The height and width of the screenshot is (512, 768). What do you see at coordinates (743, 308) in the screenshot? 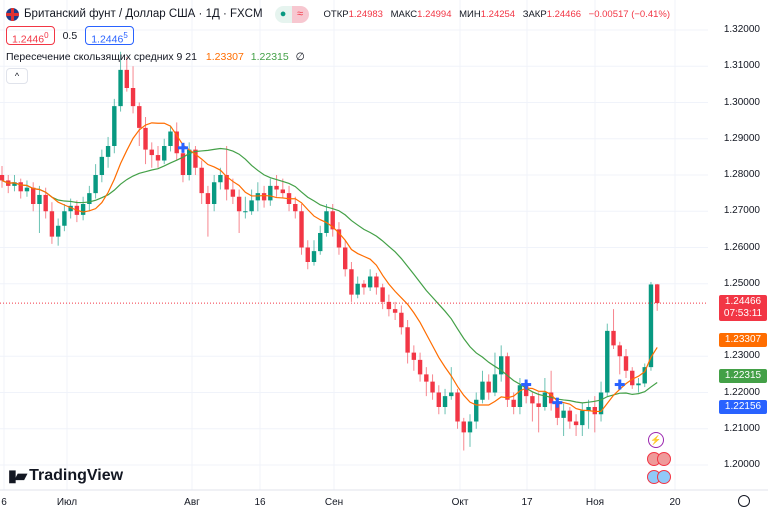
I see `current-price-tag: 1.24466 07:53:11` at bounding box center [743, 308].